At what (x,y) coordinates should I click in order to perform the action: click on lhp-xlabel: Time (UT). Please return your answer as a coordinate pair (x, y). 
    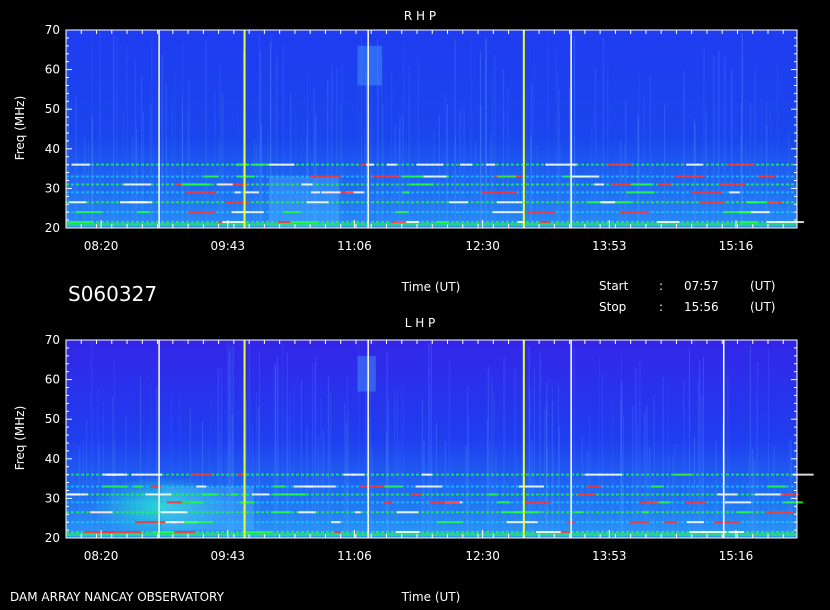
    Looking at the image, I should click on (431, 597).